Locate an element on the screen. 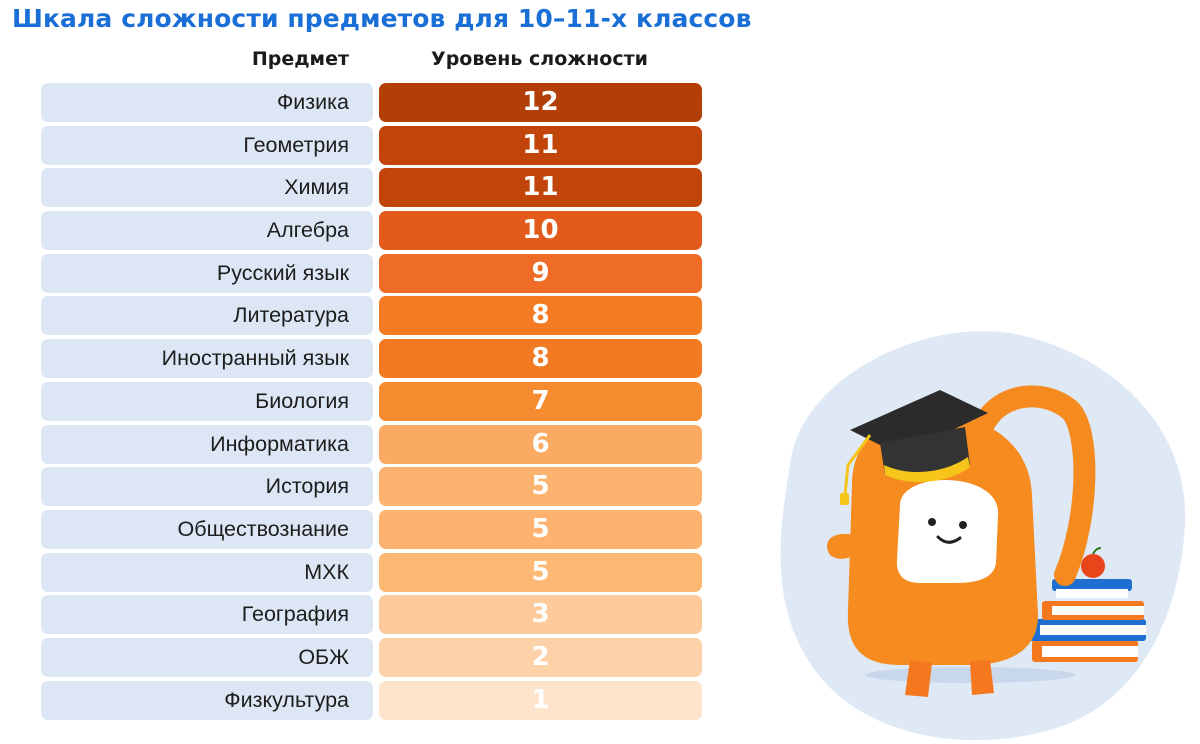 This screenshot has width=1200, height=744. table-row: Иностранный язык 8 is located at coordinates (372, 359).